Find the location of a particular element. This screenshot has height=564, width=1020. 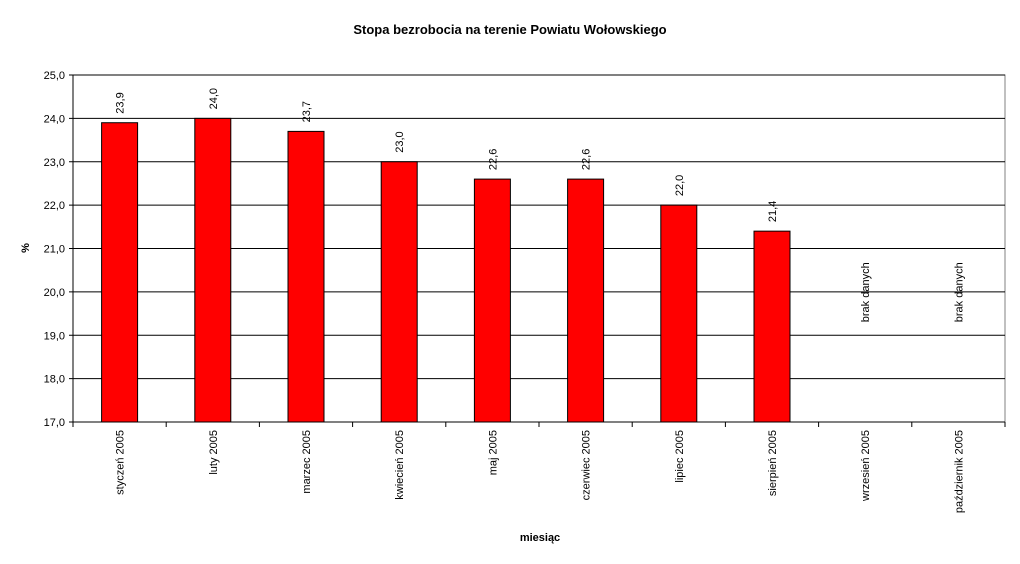

x-tick-label: maj 2005 is located at coordinates (493, 452).